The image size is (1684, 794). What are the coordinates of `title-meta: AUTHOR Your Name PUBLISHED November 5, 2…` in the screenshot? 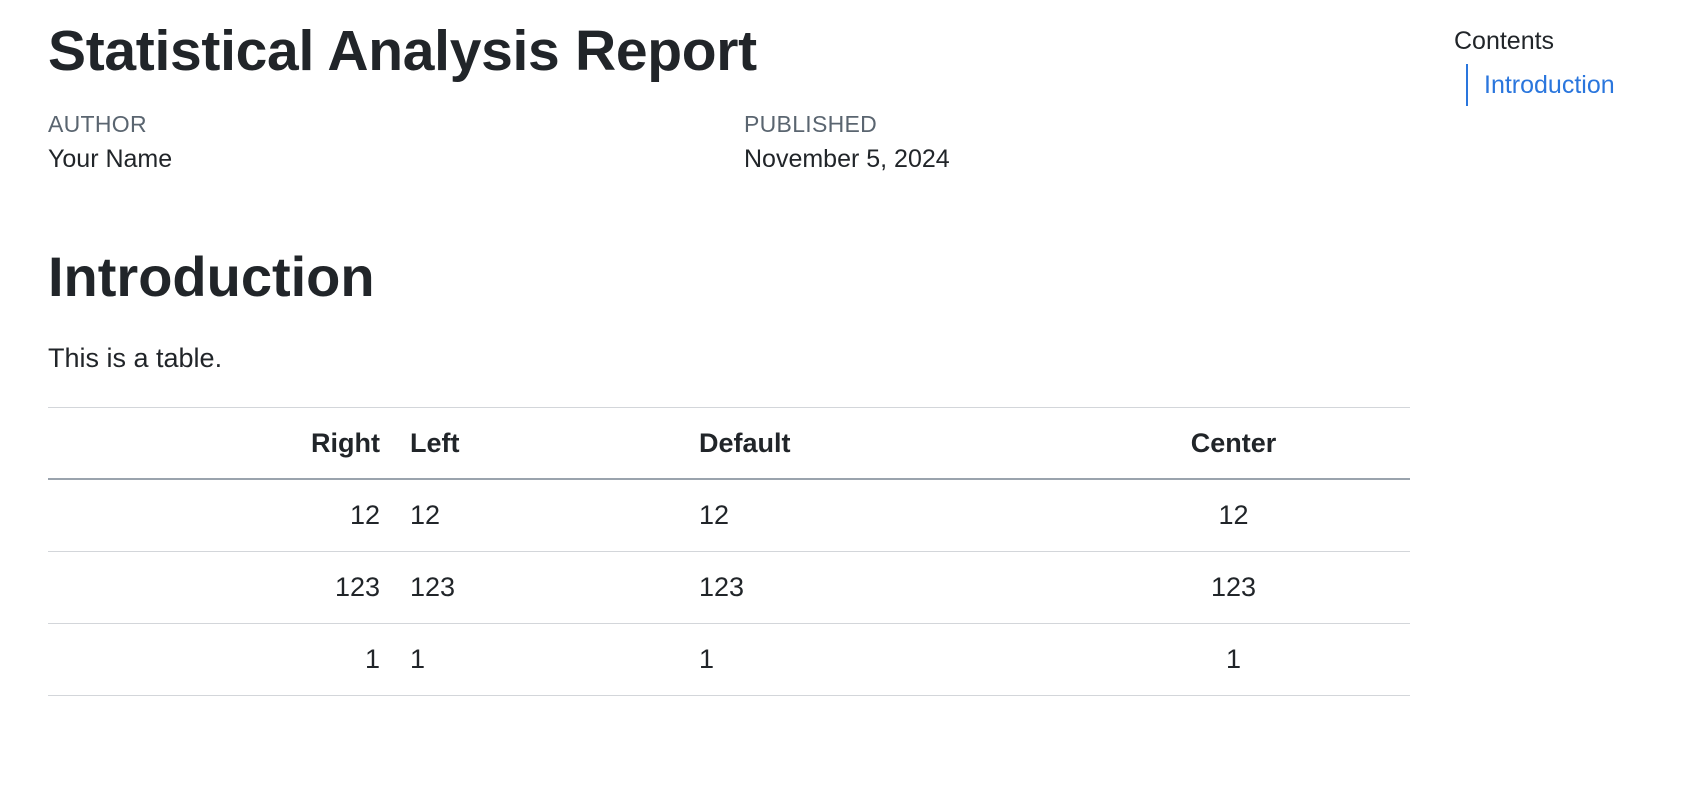 It's located at (729, 145).